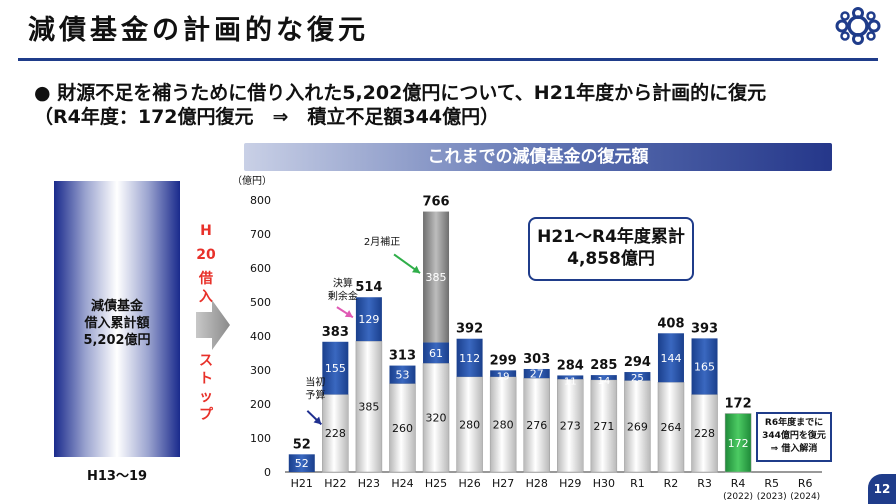 The image size is (896, 504). What do you see at coordinates (603, 426) in the screenshot?
I see `bar-segment-value: 271` at bounding box center [603, 426].